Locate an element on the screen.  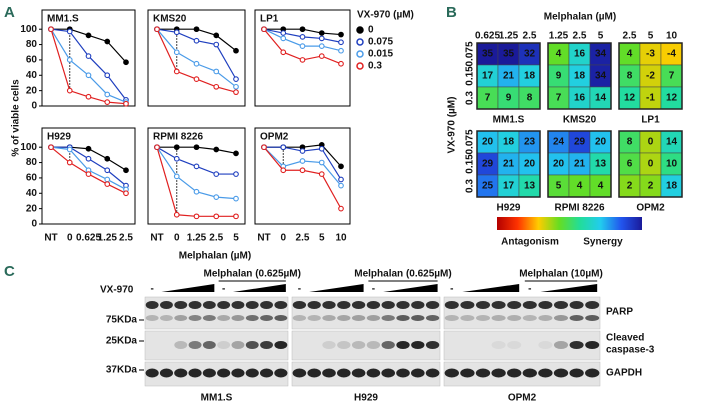
row-label: 0.15 is located at coordinates (470, 164).